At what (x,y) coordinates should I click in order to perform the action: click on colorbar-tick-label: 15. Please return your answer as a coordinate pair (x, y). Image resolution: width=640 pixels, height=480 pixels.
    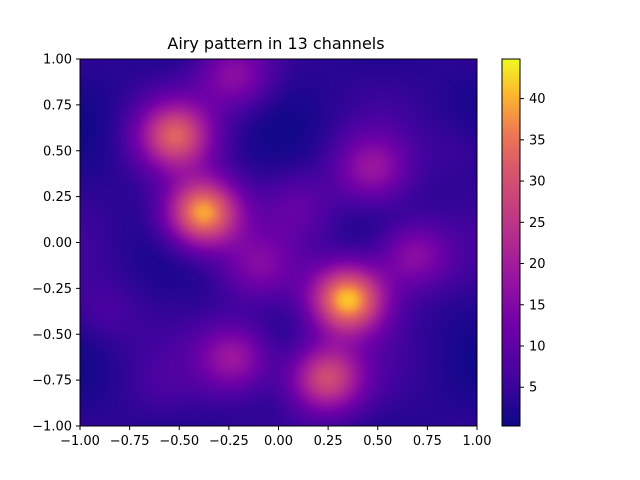
    Looking at the image, I should click on (537, 305).